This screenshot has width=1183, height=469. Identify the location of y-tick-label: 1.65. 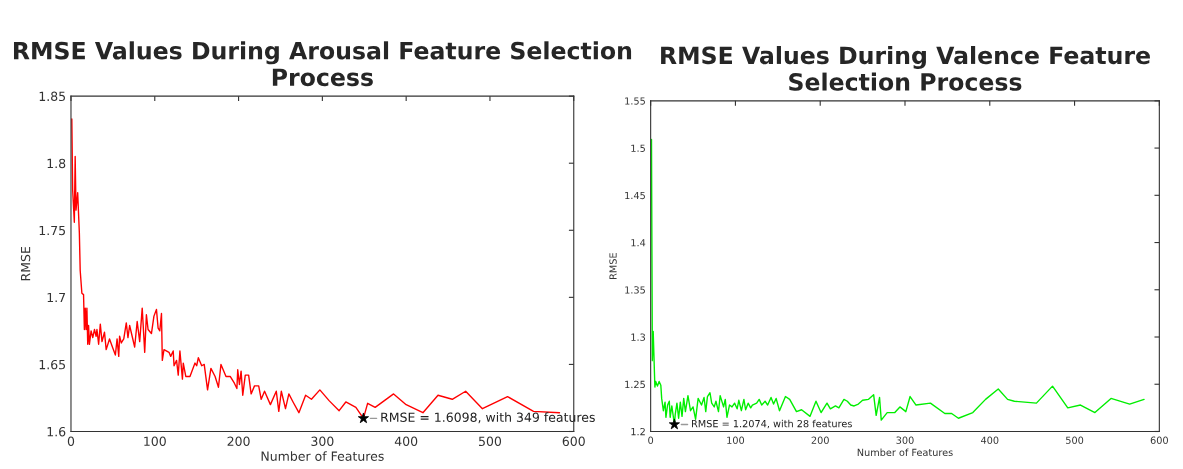
(52, 364).